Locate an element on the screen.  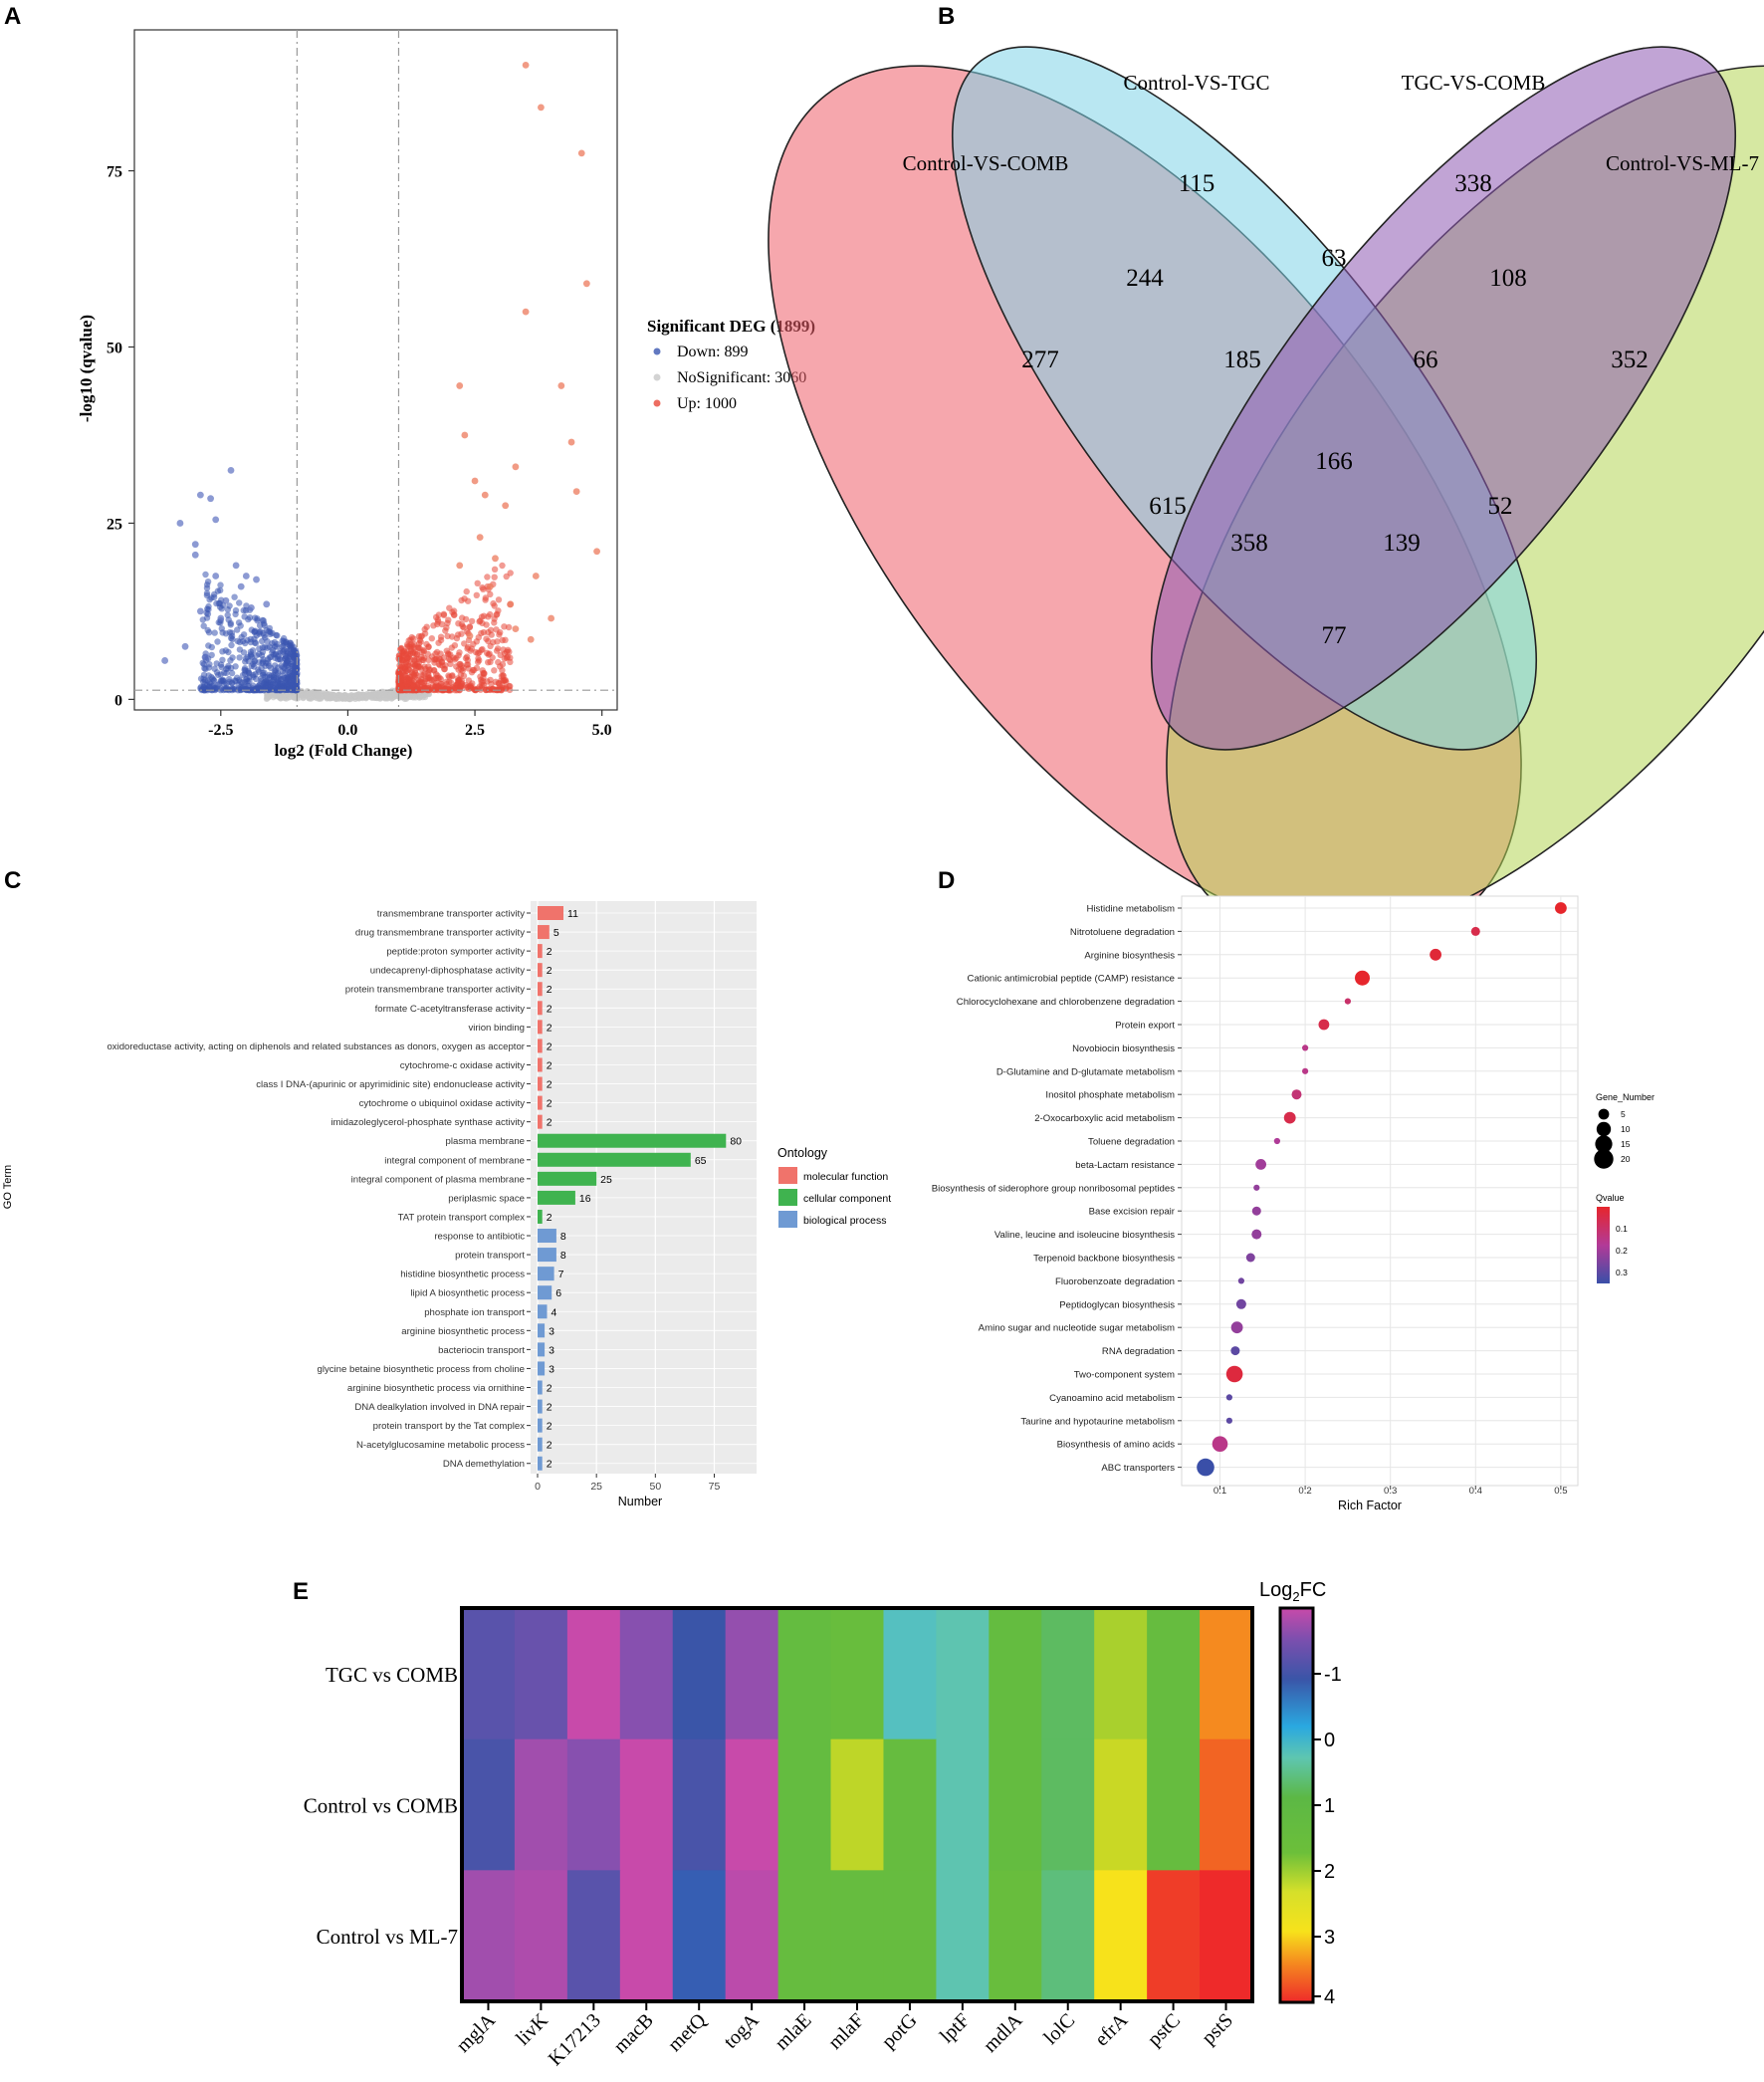
go-bar-value: 2 is located at coordinates (549, 1446).